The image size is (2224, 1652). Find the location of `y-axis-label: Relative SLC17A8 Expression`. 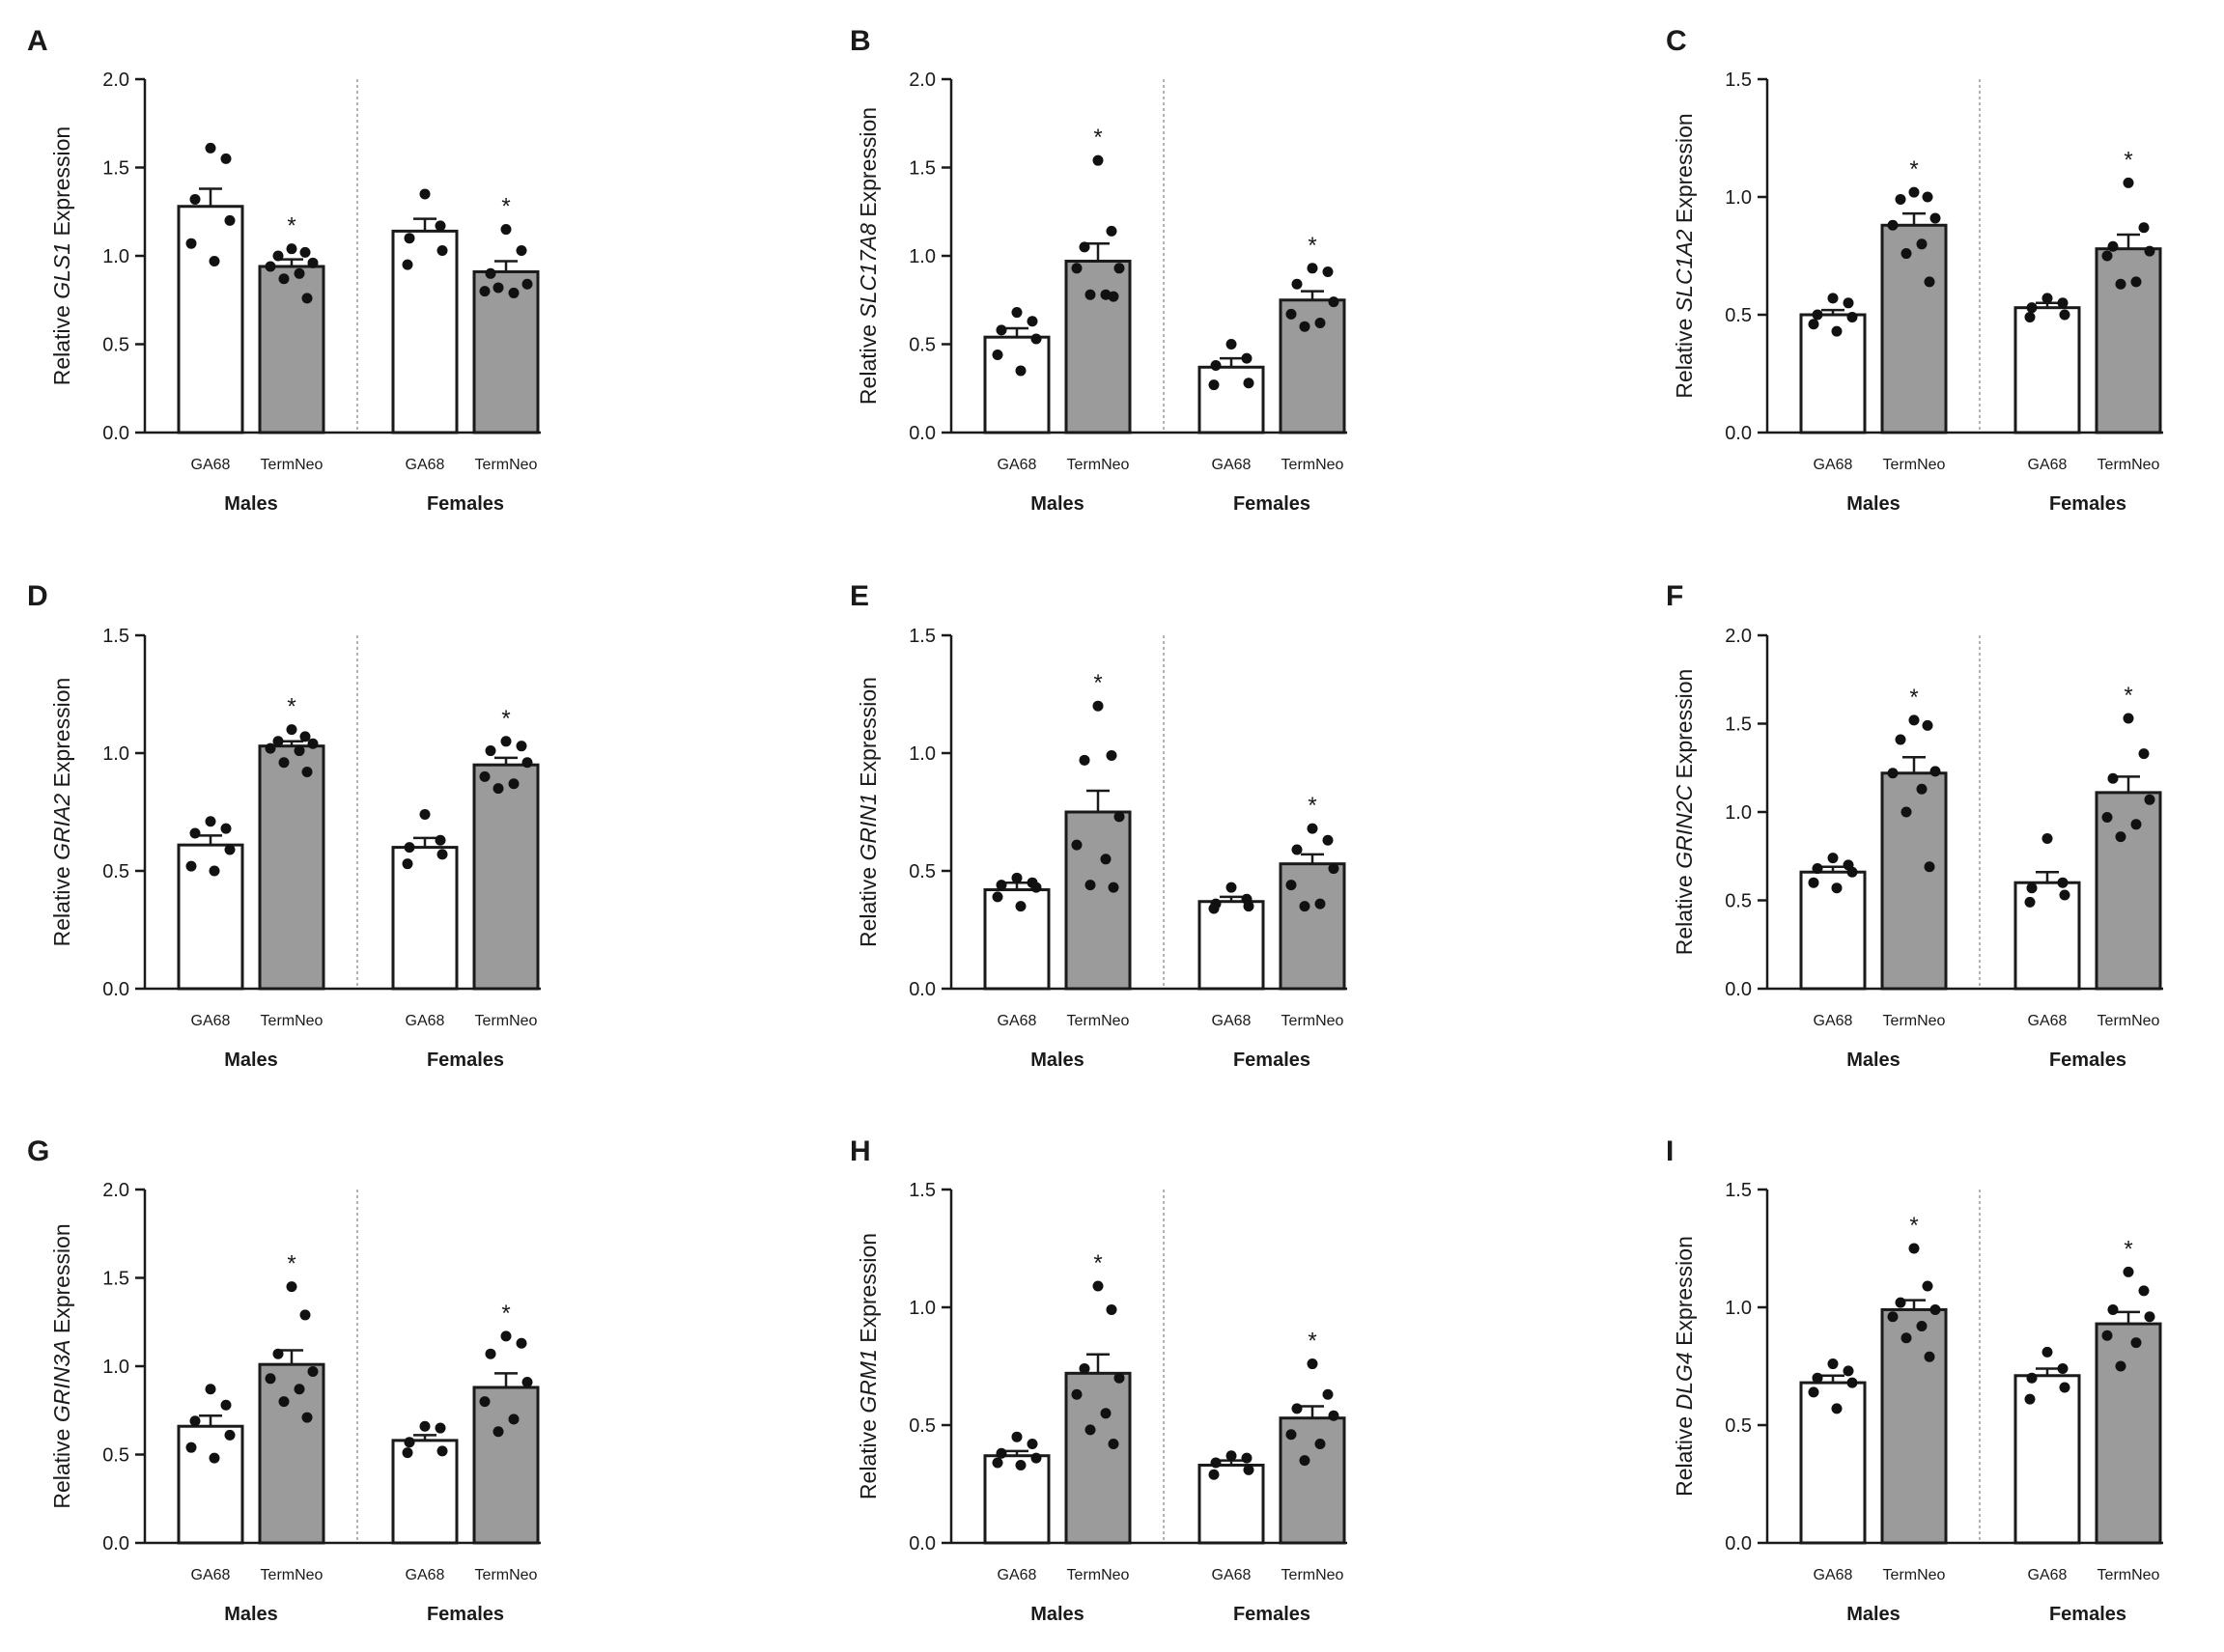

y-axis-label: Relative SLC17A8 Expression is located at coordinates (868, 256).